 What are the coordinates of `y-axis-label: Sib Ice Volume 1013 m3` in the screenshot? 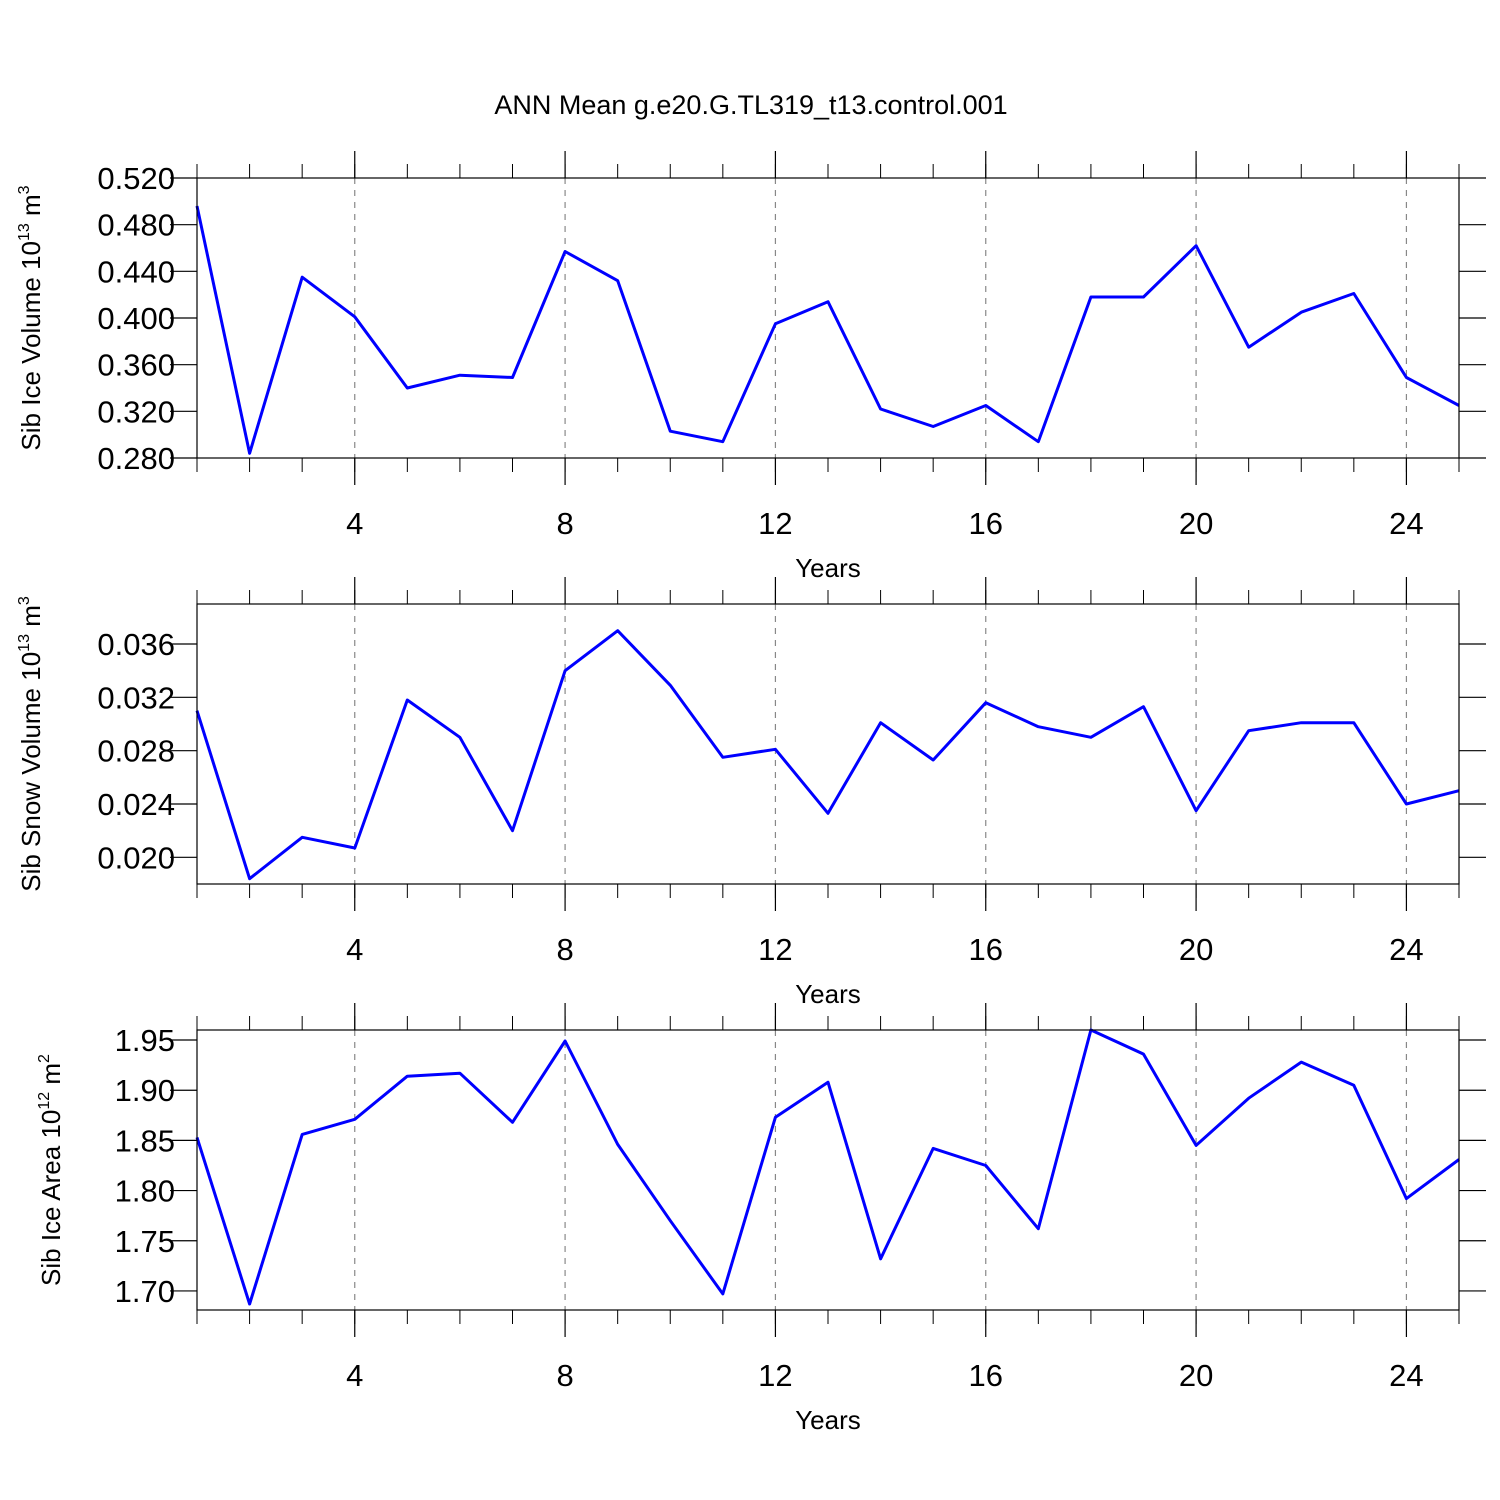 It's located at (31, 317).